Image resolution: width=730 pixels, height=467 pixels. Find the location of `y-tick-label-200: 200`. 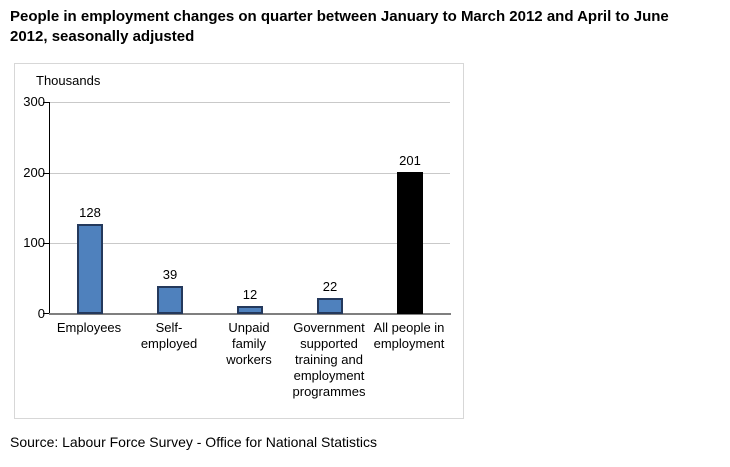

y-tick-label-200: 200 is located at coordinates (34, 172).